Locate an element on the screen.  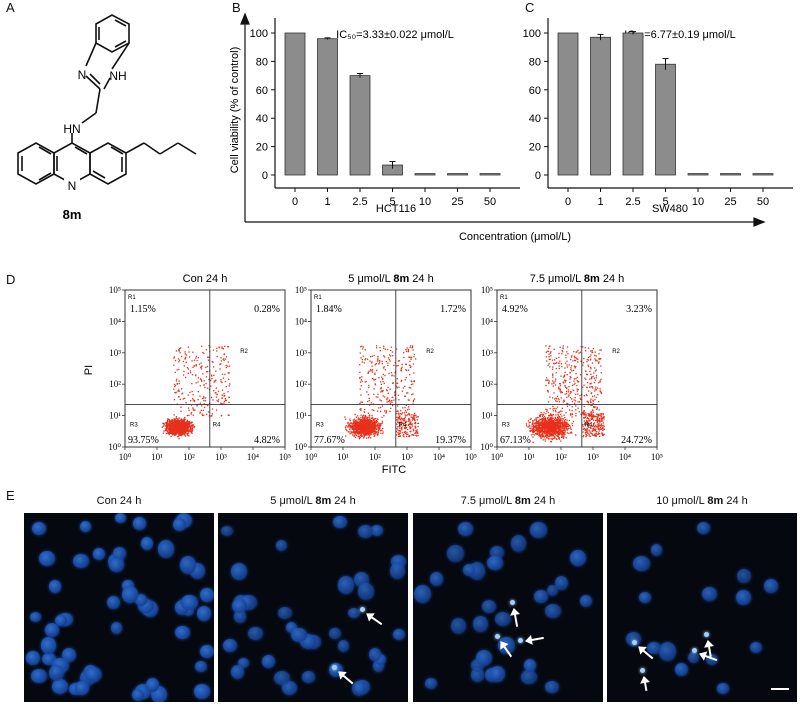
microscopy-title: Con 24 h is located at coordinates (119, 501).